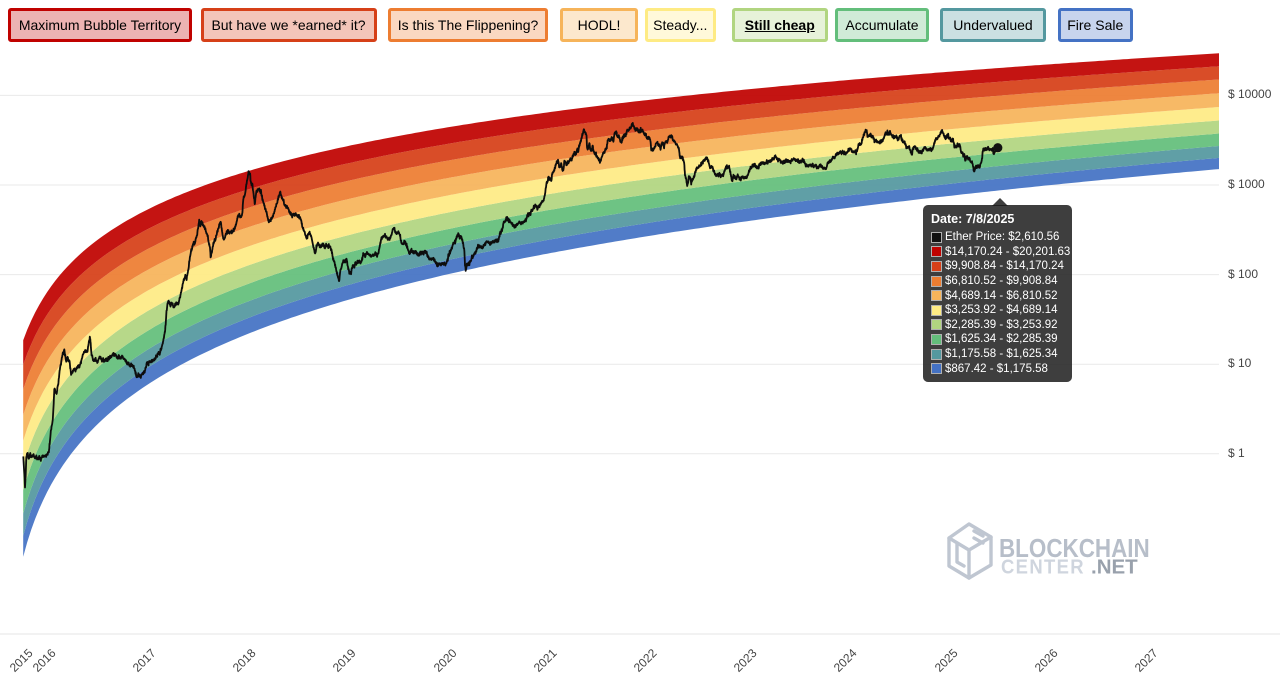 The image size is (1280, 684). Describe the element at coordinates (1114, 567) in the screenshot. I see `svg-text: .NET` at that location.